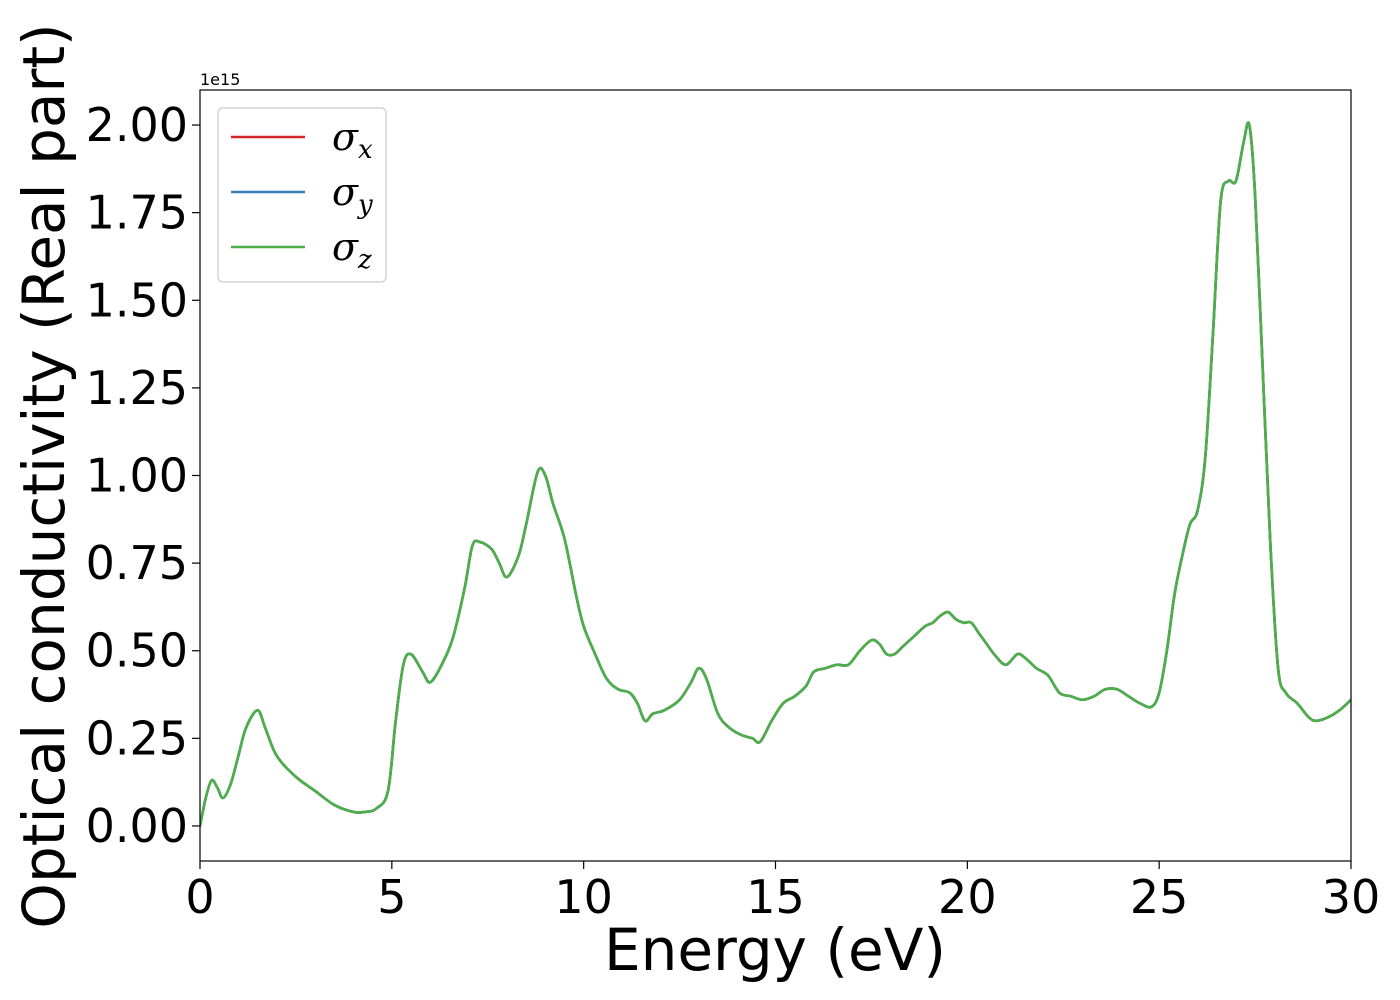 The width and height of the screenshot is (1400, 1000). What do you see at coordinates (199, 897) in the screenshot?
I see `x-tick-label: 0` at bounding box center [199, 897].